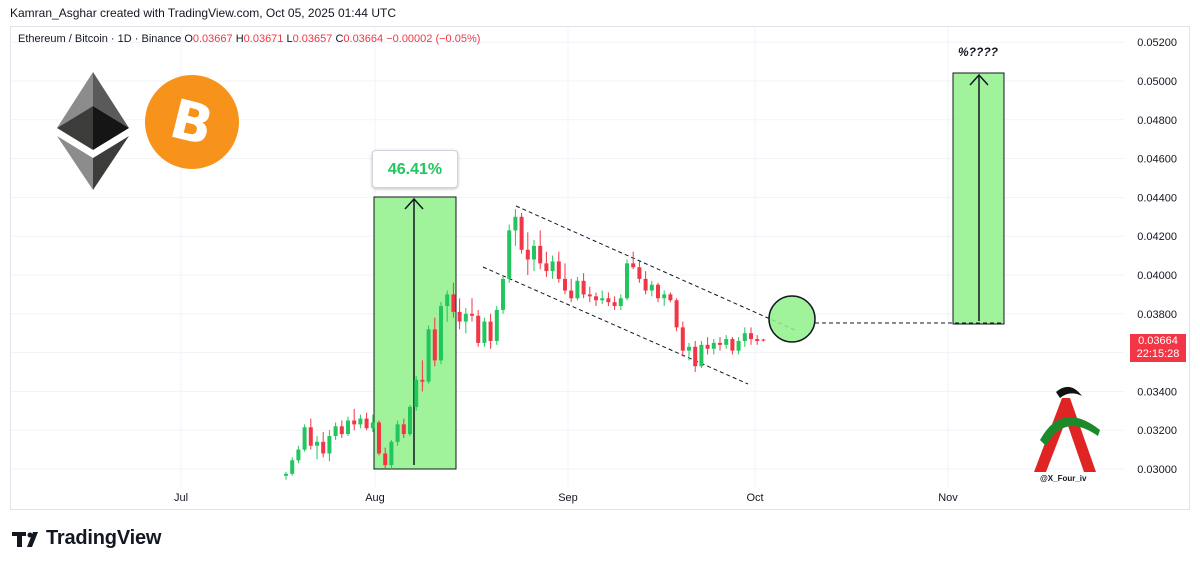 This screenshot has height=567, width=1200. What do you see at coordinates (363, 39) in the screenshot?
I see `legend-close: 0.03664` at bounding box center [363, 39].